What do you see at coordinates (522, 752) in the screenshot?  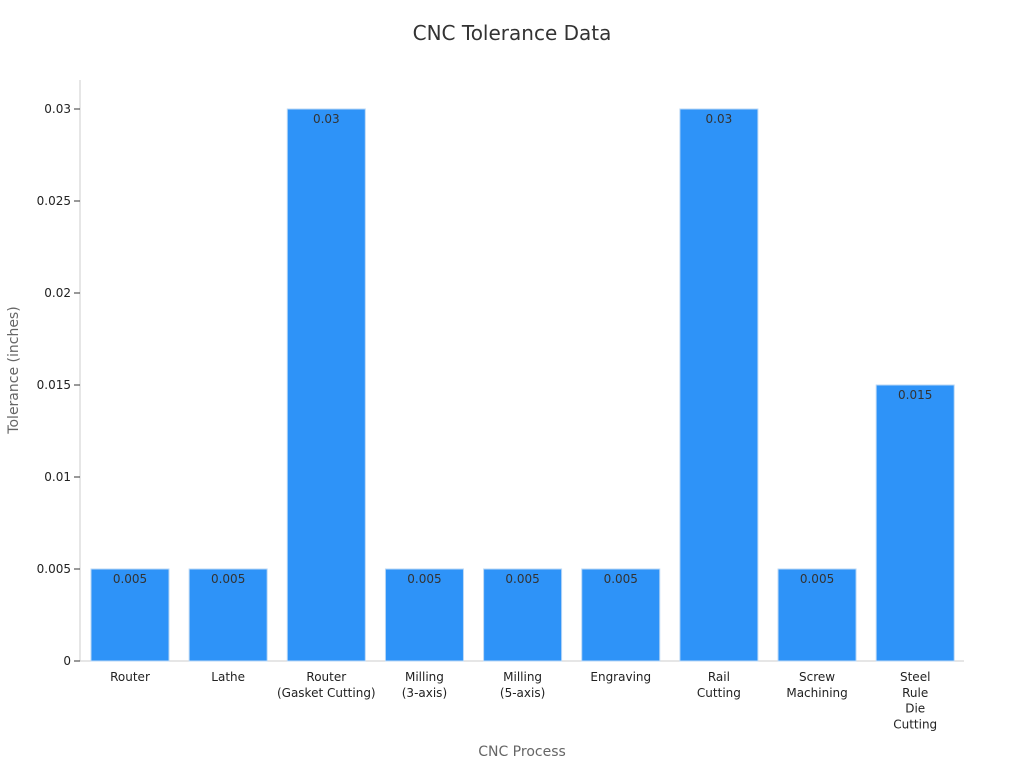 I see `x-axis-label: CNC Process` at bounding box center [522, 752].